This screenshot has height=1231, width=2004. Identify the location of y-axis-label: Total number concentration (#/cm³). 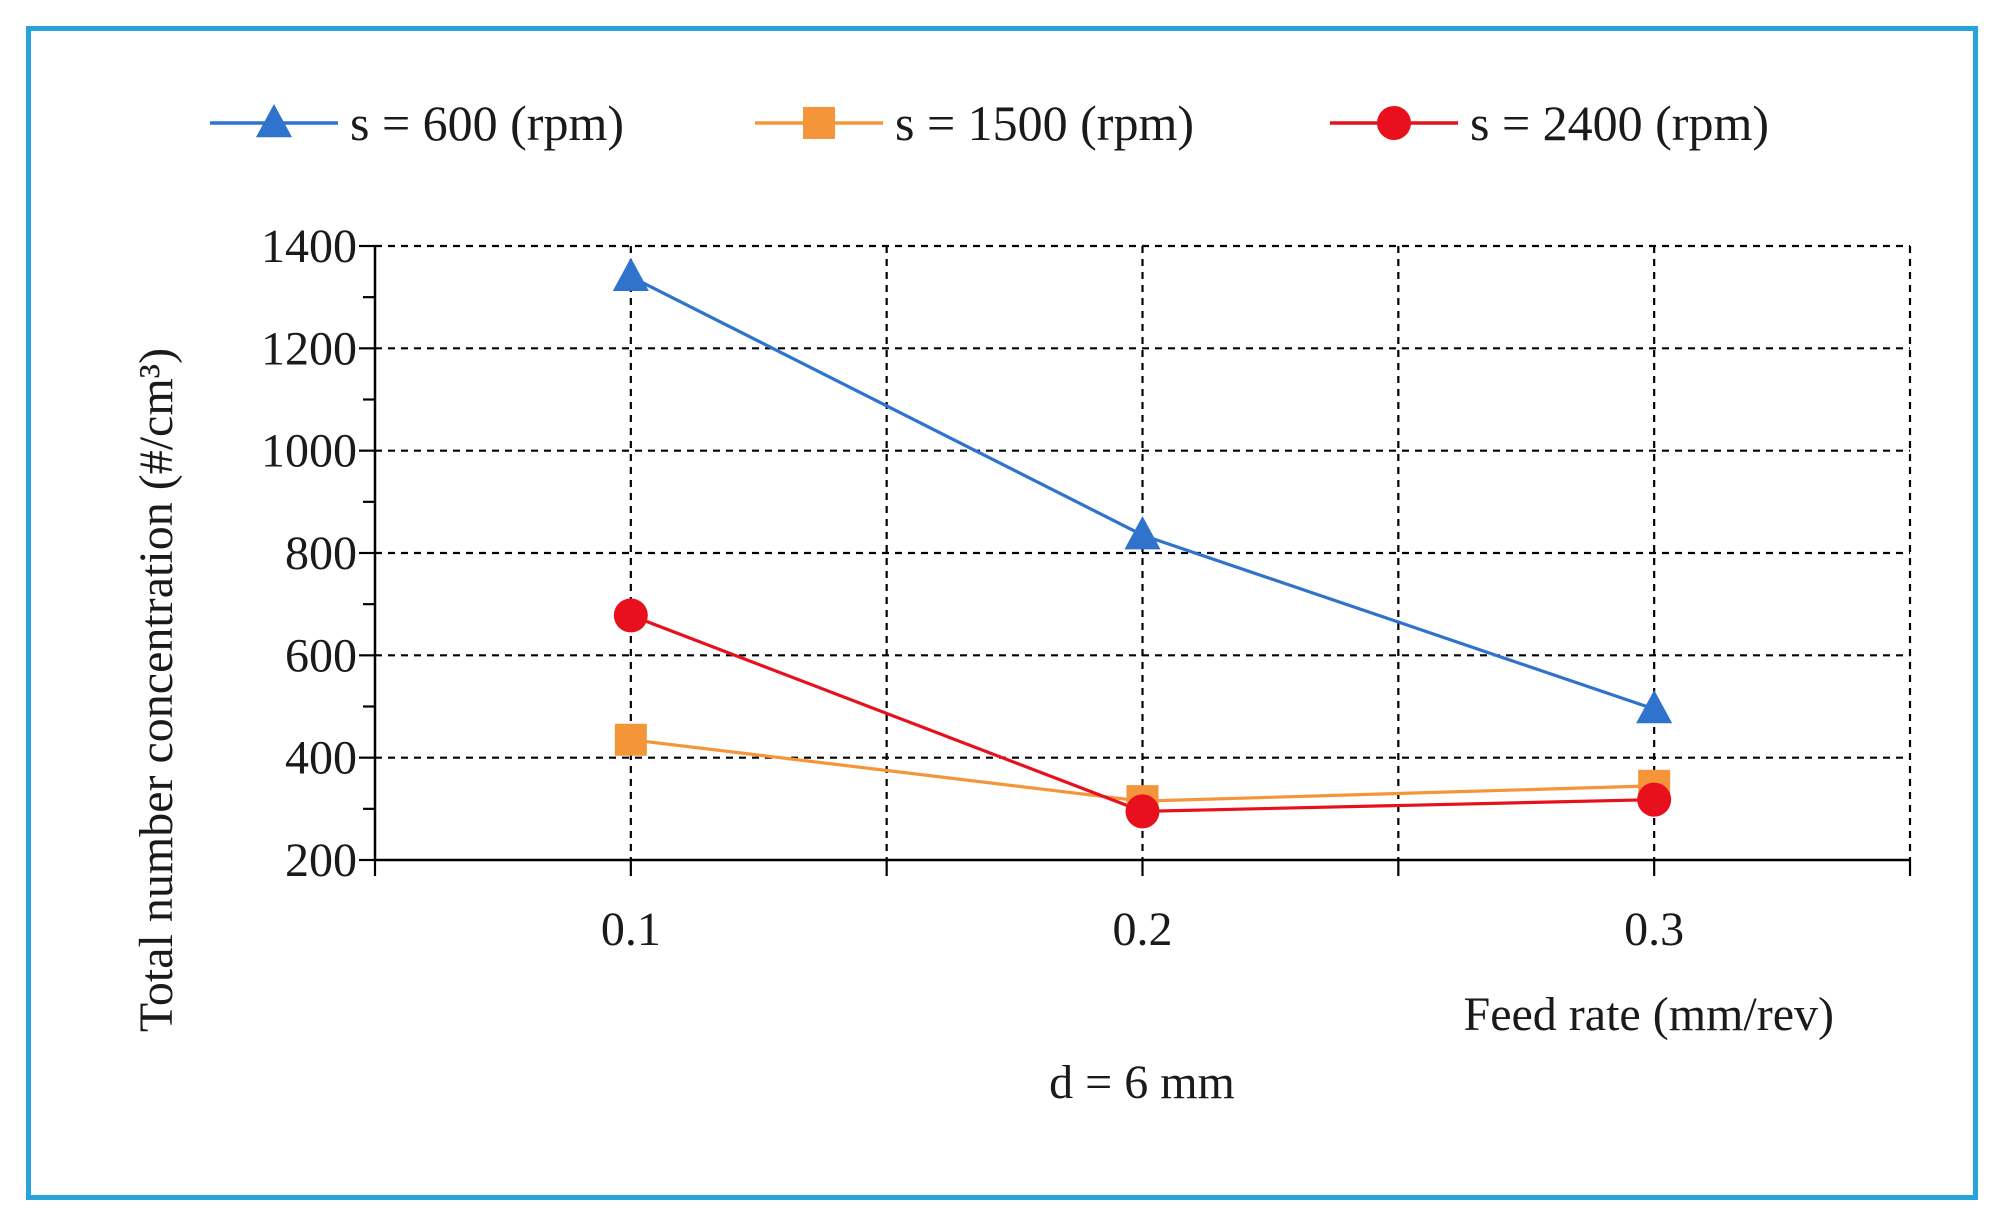
(156, 690).